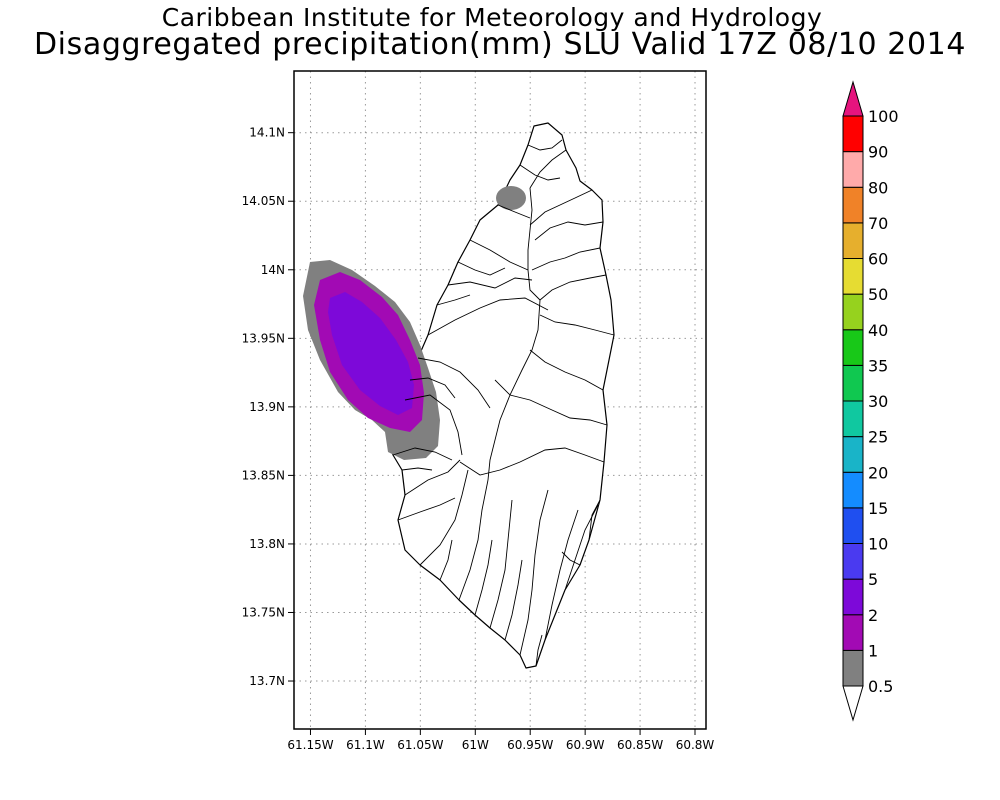 The width and height of the screenshot is (1000, 800). What do you see at coordinates (878, 294) in the screenshot?
I see `colorbar-label: 50` at bounding box center [878, 294].